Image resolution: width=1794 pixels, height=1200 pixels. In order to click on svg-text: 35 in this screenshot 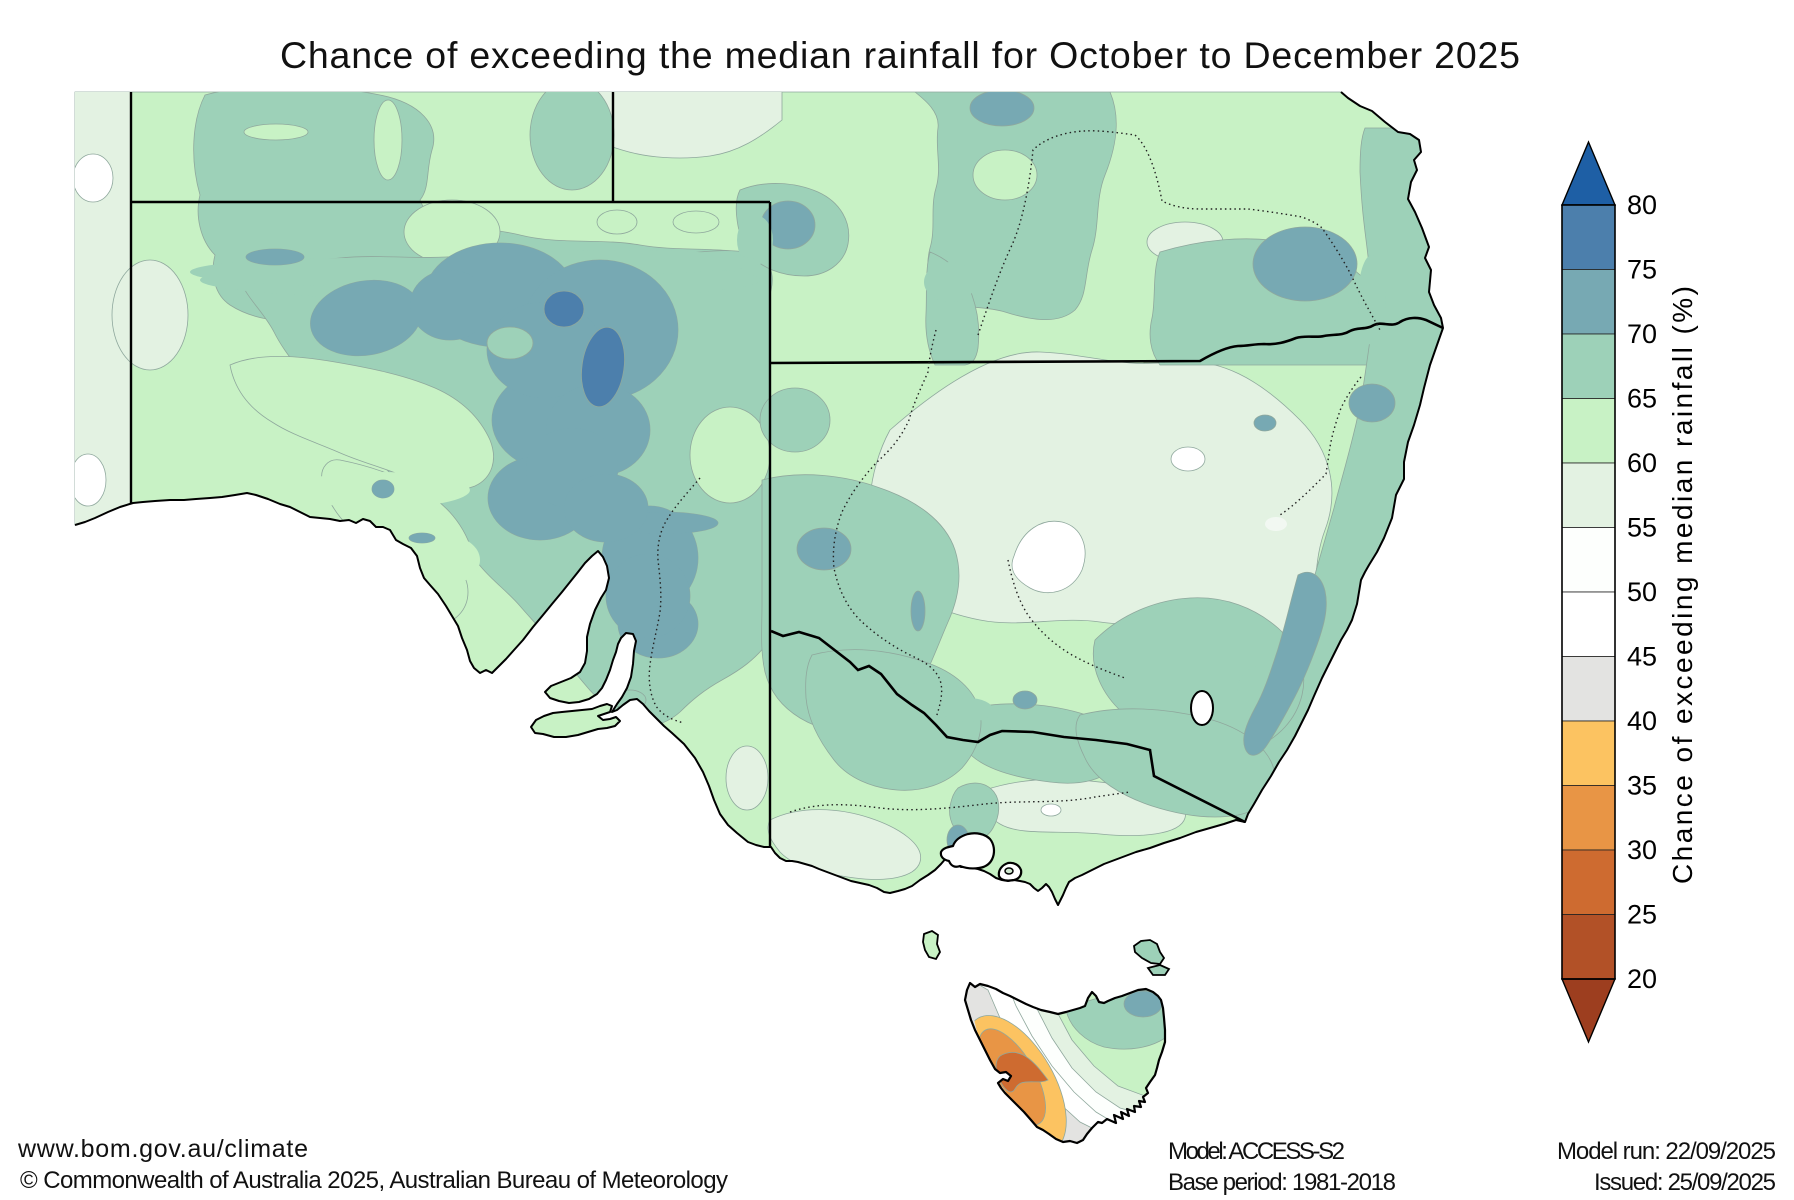, I will do `click(1642, 786)`.